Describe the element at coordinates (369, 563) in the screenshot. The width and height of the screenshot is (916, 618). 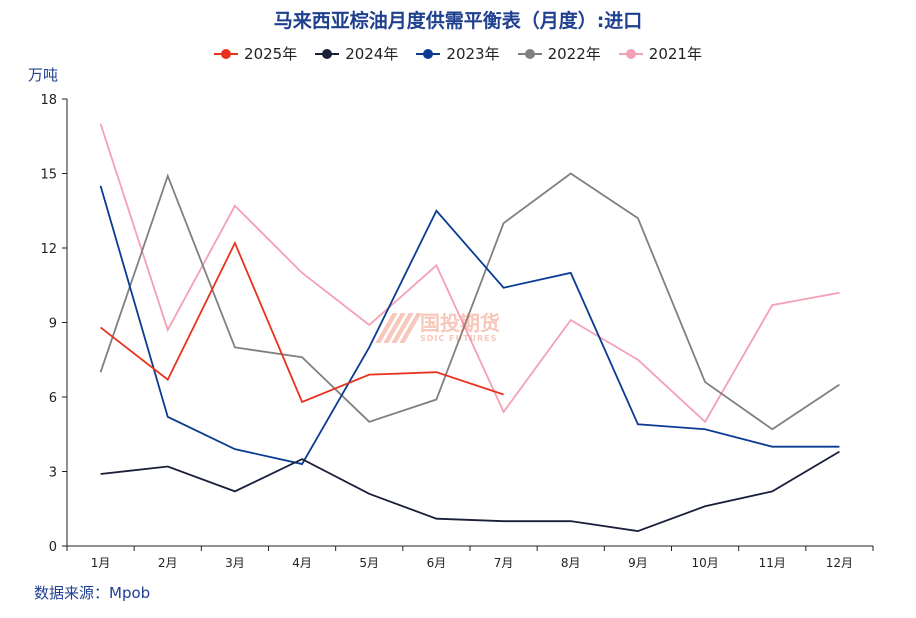
I see `x-tick-label: 5月` at that location.